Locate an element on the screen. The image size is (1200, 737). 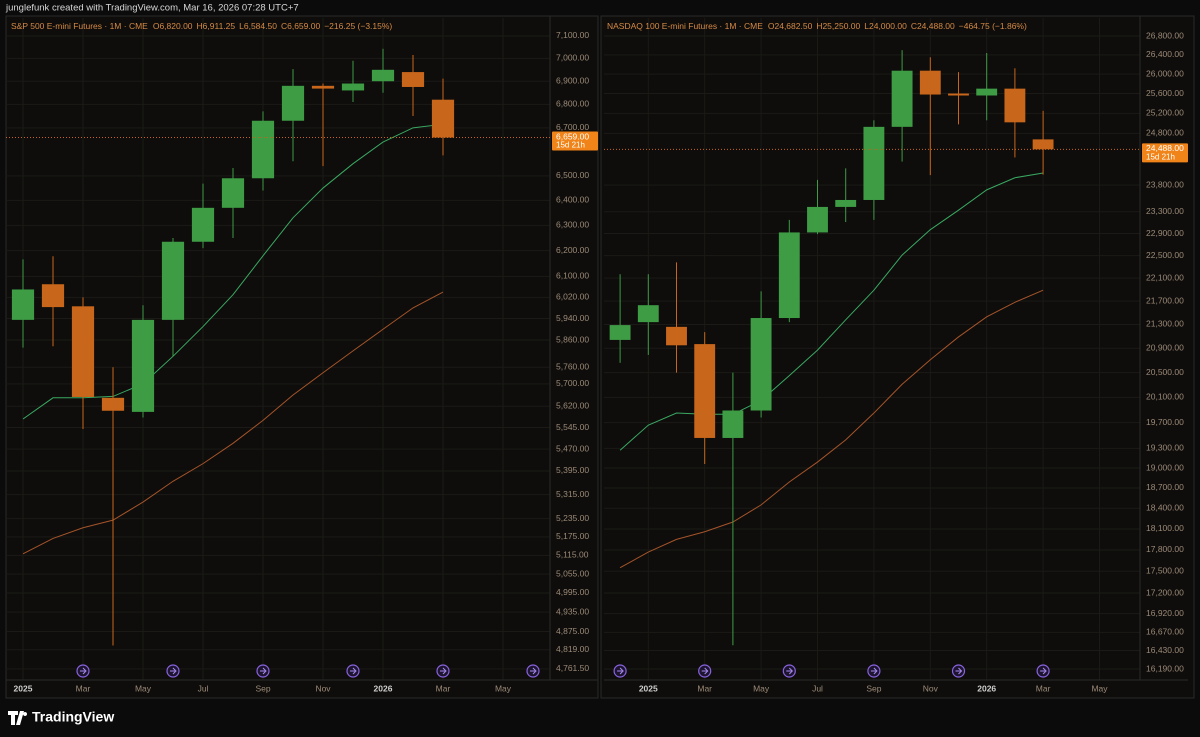
x-tick-label: 2025 is located at coordinates (648, 688).